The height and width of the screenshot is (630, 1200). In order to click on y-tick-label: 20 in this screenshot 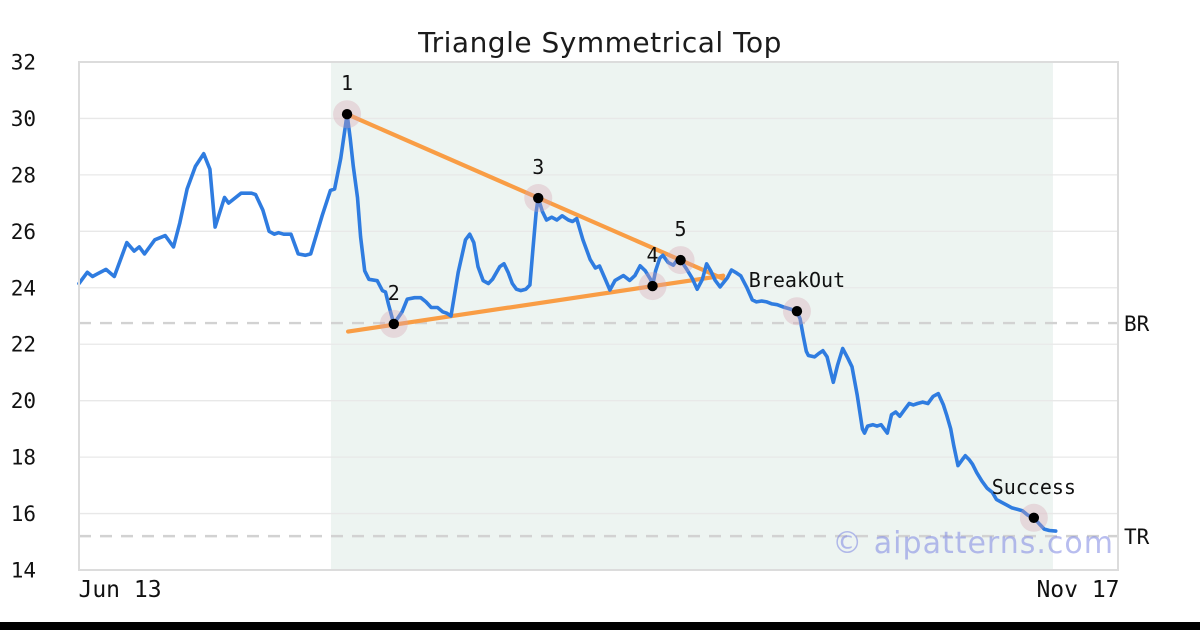, I will do `click(23, 401)`.